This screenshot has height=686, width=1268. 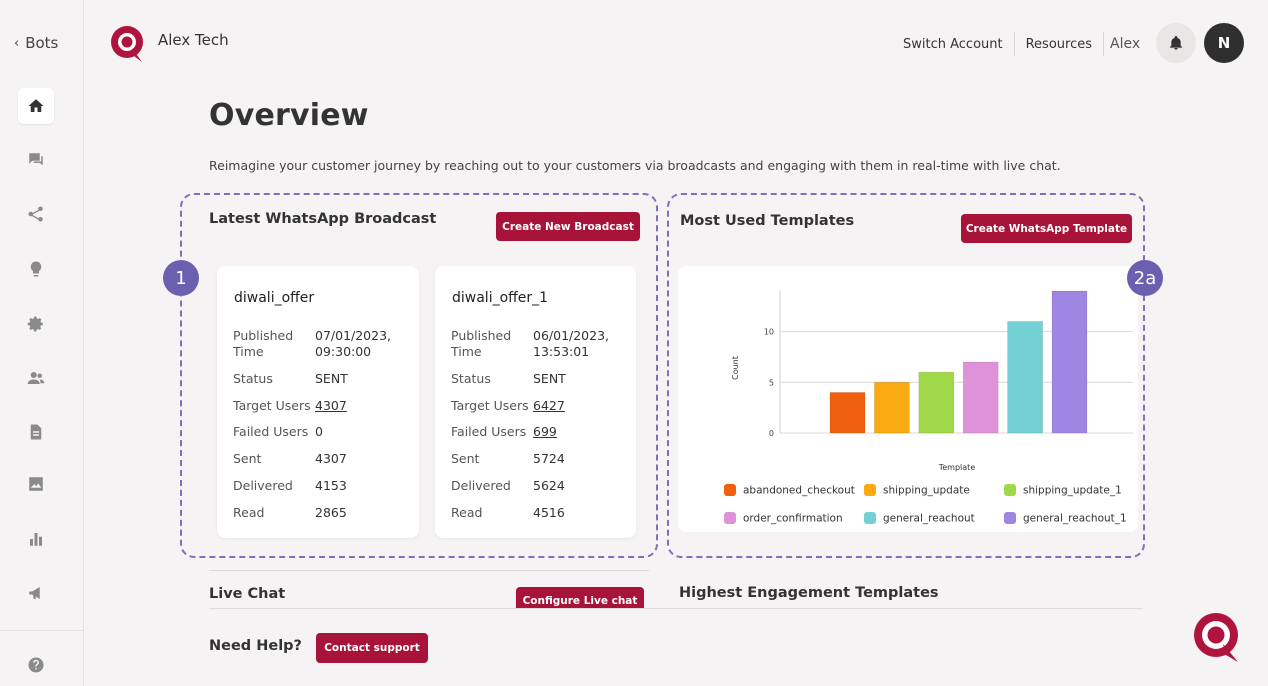 I want to click on highest-engagement-title: Highest Engagement Templates, so click(x=809, y=593).